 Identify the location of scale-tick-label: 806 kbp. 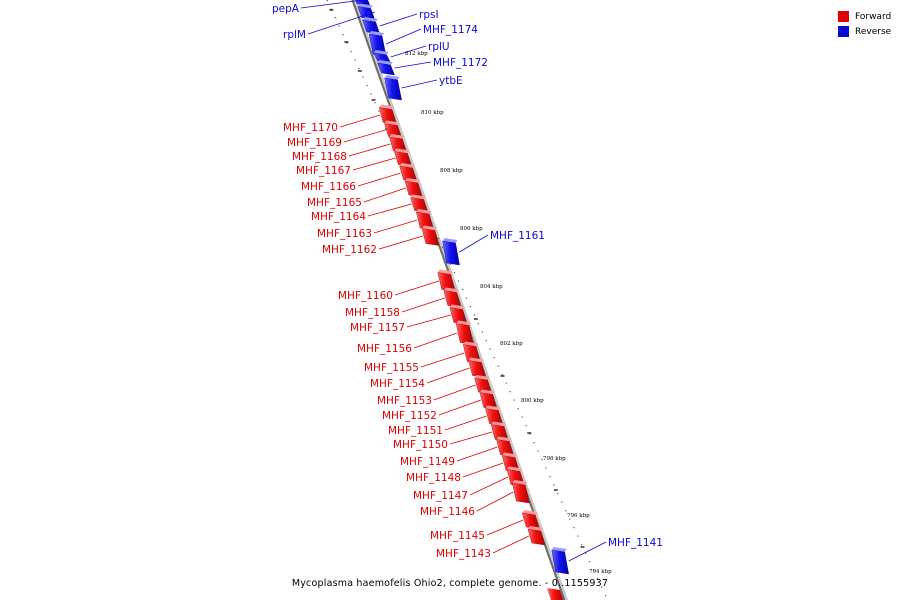
(471, 229).